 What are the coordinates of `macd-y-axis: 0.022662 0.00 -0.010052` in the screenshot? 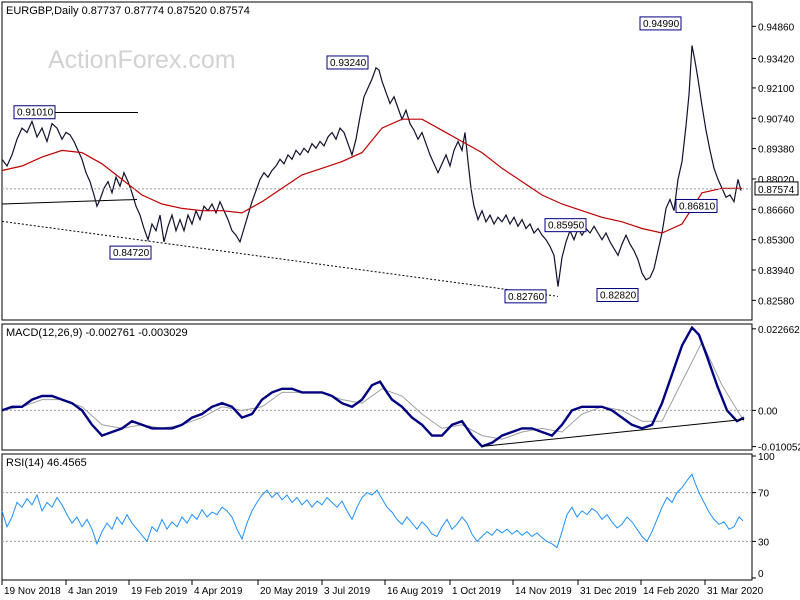 It's located at (776, 389).